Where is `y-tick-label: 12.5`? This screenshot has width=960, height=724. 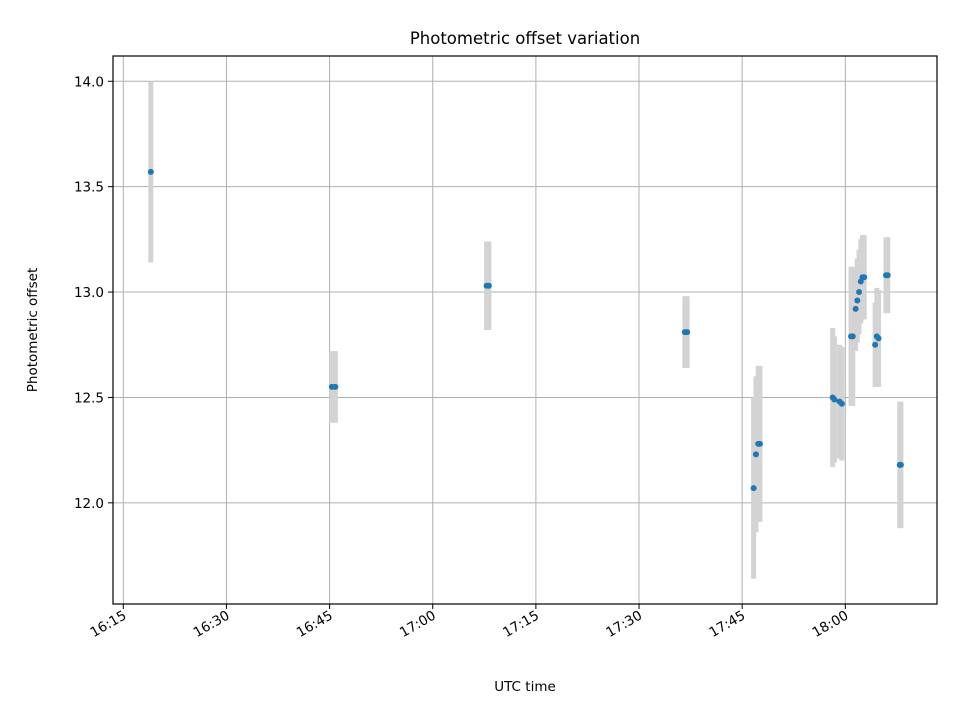
y-tick-label: 12.5 is located at coordinates (89, 398).